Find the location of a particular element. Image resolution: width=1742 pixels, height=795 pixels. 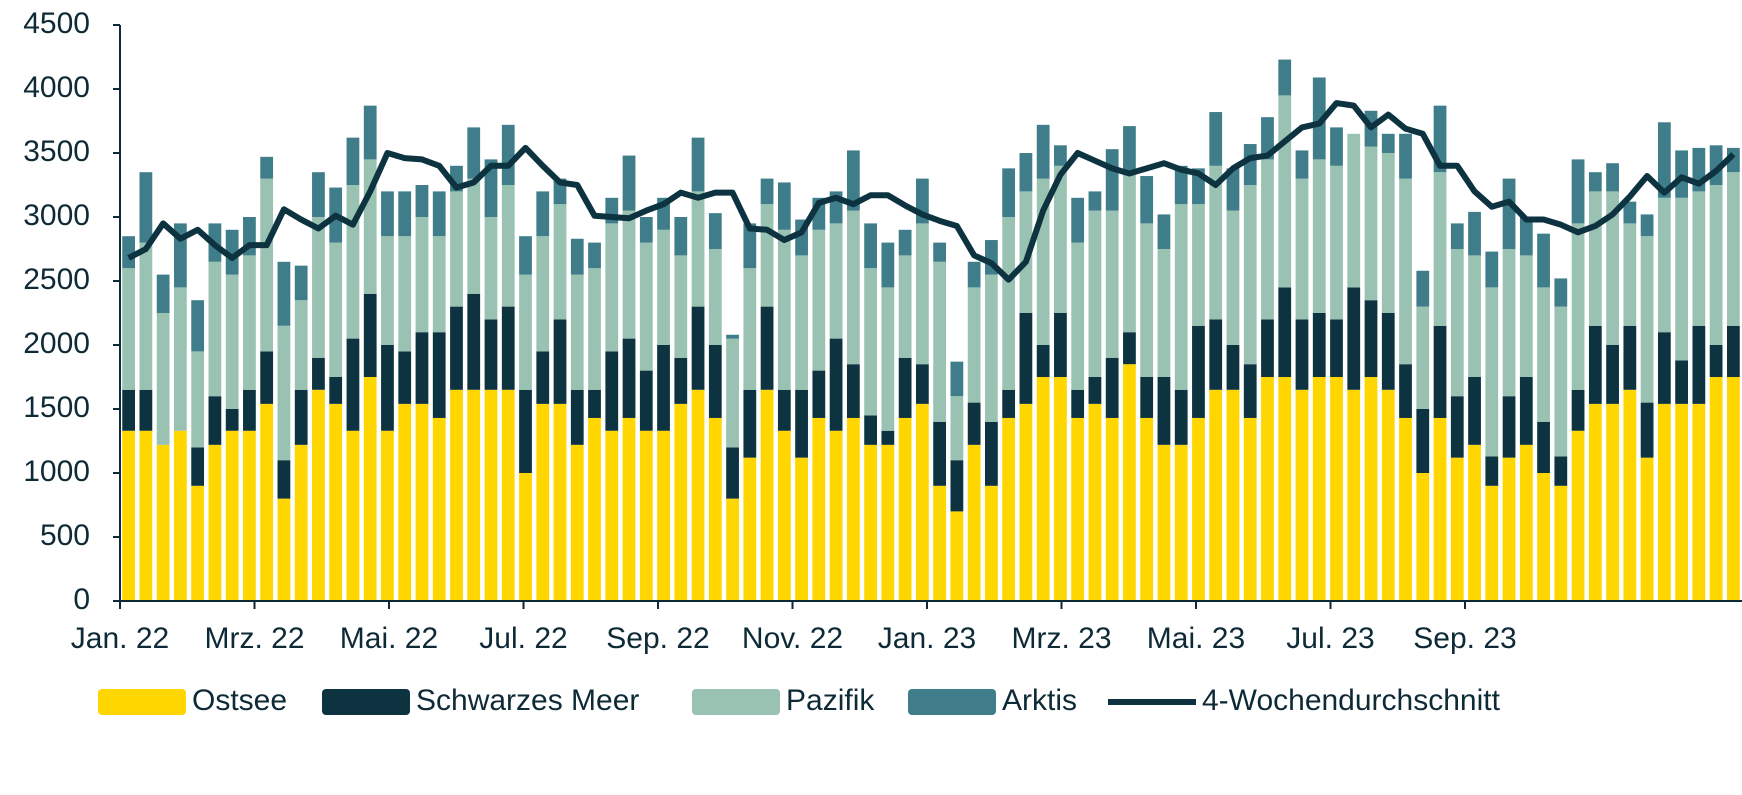

x-tick-label: Jan. 22 is located at coordinates (120, 638).